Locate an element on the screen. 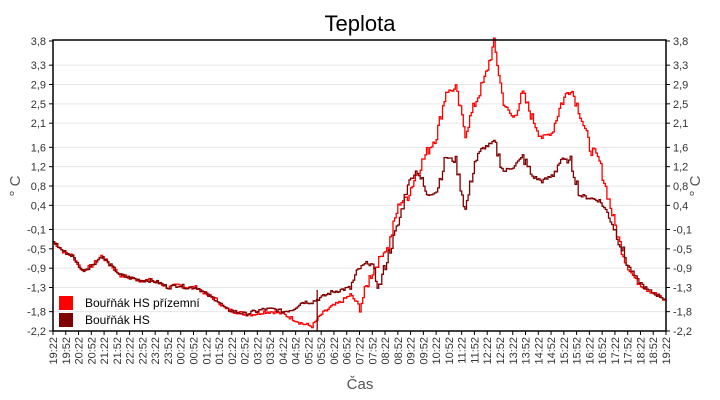 The image size is (720, 400). legend-item-bournak-hs: Bouřňák HS is located at coordinates (104, 320).